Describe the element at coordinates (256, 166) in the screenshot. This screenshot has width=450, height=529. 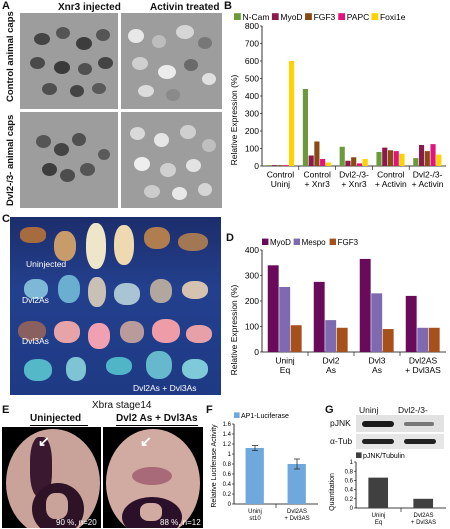
I see `chart-b-ytick-label: 0` at that location.